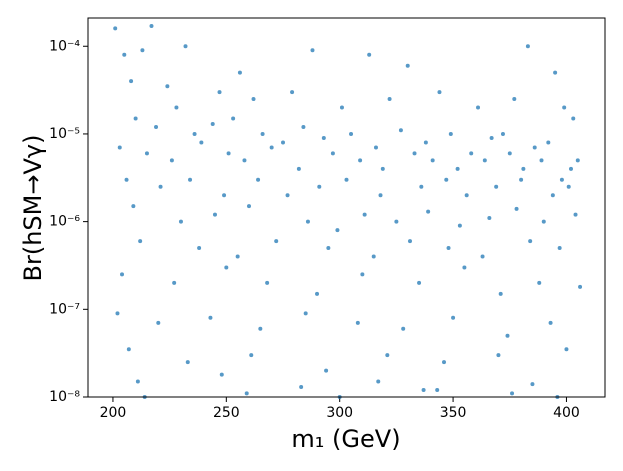 This screenshot has width=623, height=471. I want to click on y-tick-label: 10⁻⁵, so click(64, 134).